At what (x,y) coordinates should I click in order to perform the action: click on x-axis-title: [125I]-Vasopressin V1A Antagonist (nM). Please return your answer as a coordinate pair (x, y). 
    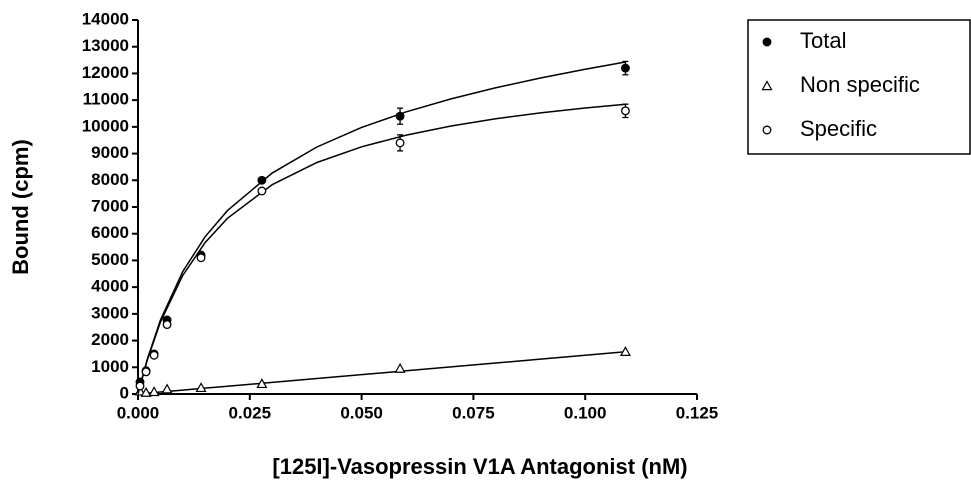
    Looking at the image, I should click on (479, 466).